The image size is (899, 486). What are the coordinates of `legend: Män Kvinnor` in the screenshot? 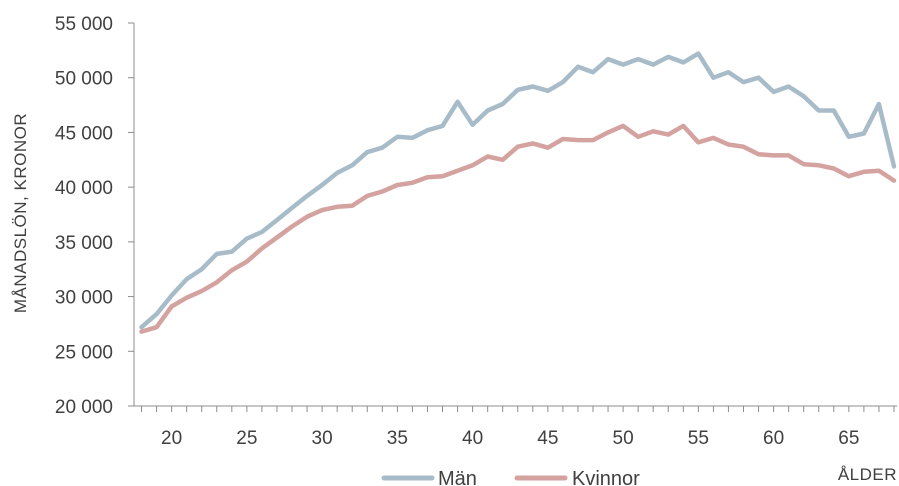 It's located at (510, 477).